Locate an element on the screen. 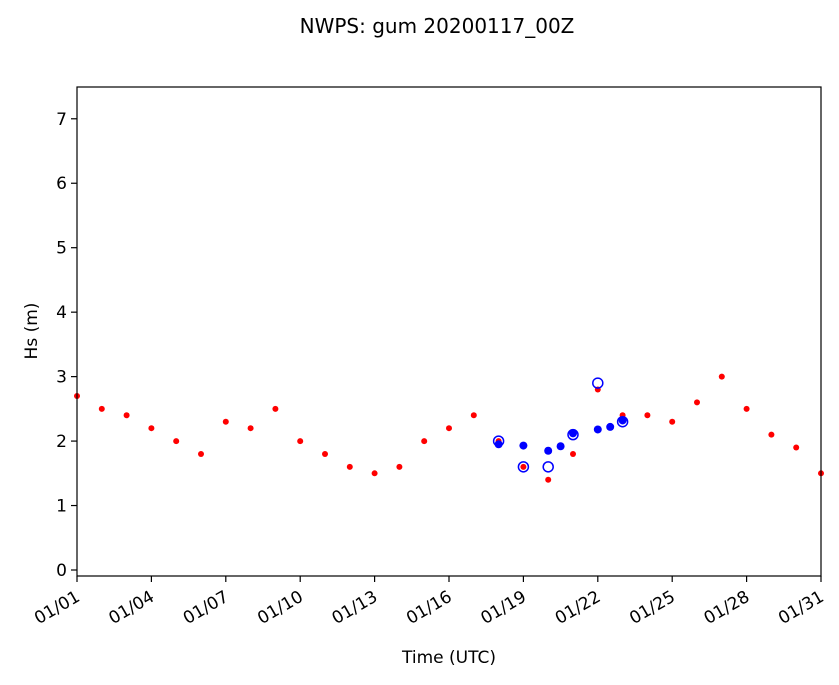 The width and height of the screenshot is (839, 685). y-tick-label: 7 is located at coordinates (61, 120).